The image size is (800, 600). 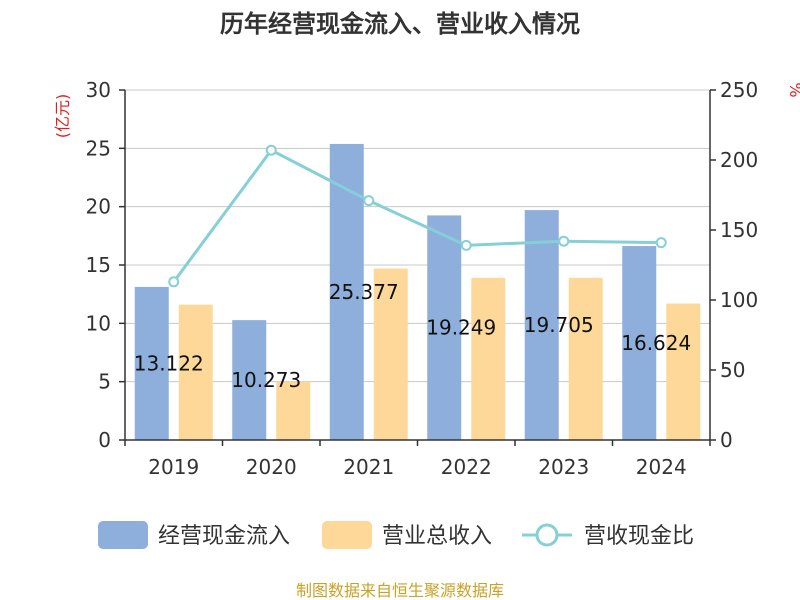 I want to click on right-tick-label: 100, so click(x=739, y=300).